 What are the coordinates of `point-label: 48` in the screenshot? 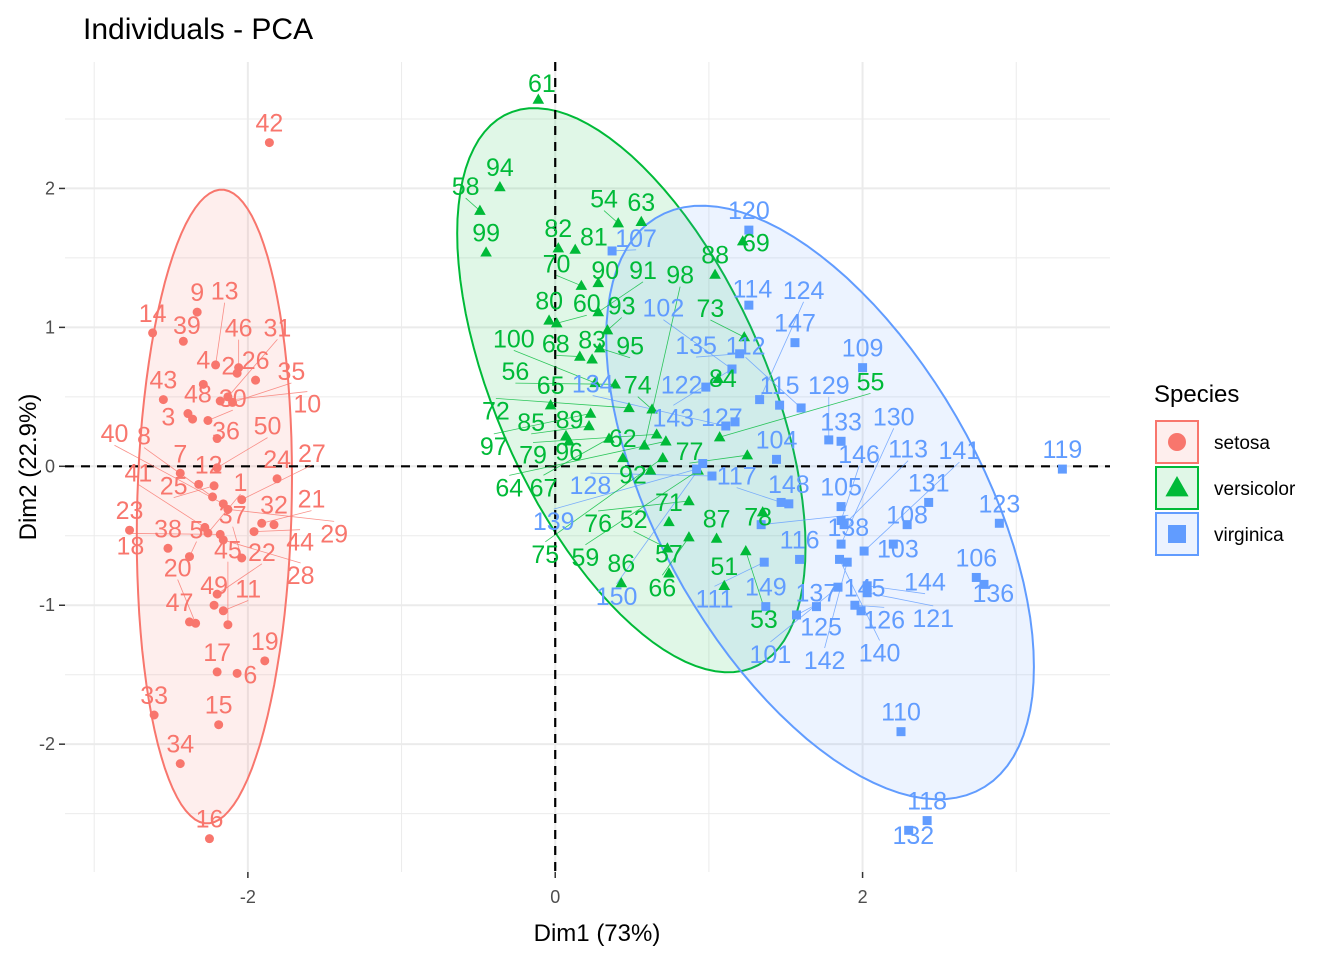 It's located at (198, 395).